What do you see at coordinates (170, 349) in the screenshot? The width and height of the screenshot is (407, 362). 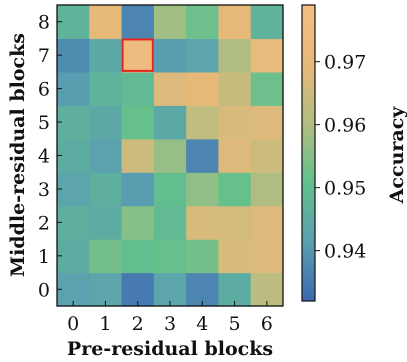 I see `x-axis-label: Pre-residual blocks` at bounding box center [170, 349].